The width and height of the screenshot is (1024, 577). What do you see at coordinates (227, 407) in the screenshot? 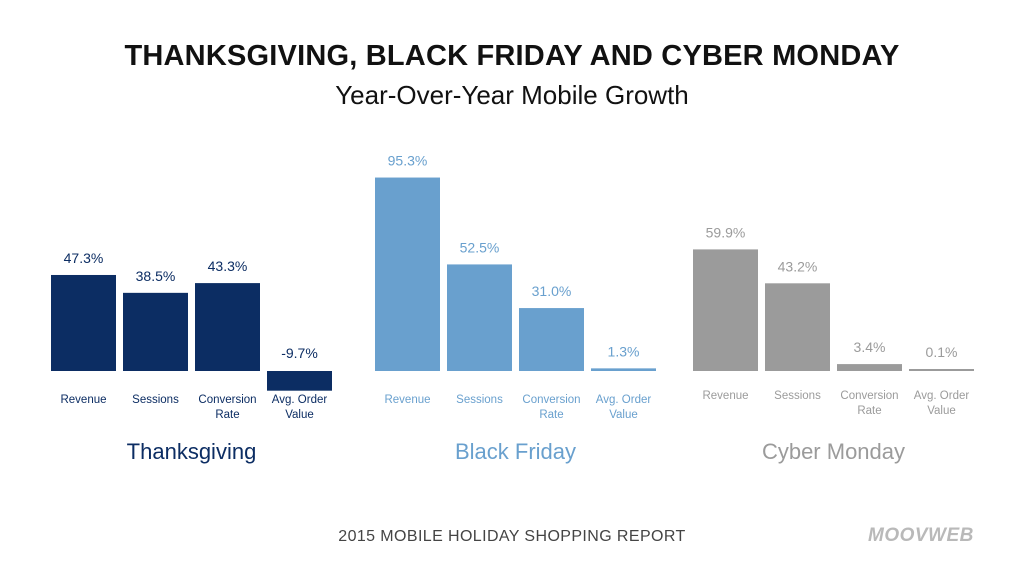
I see `thanksgiving-category-label-3: Conversion Rate` at bounding box center [227, 407].